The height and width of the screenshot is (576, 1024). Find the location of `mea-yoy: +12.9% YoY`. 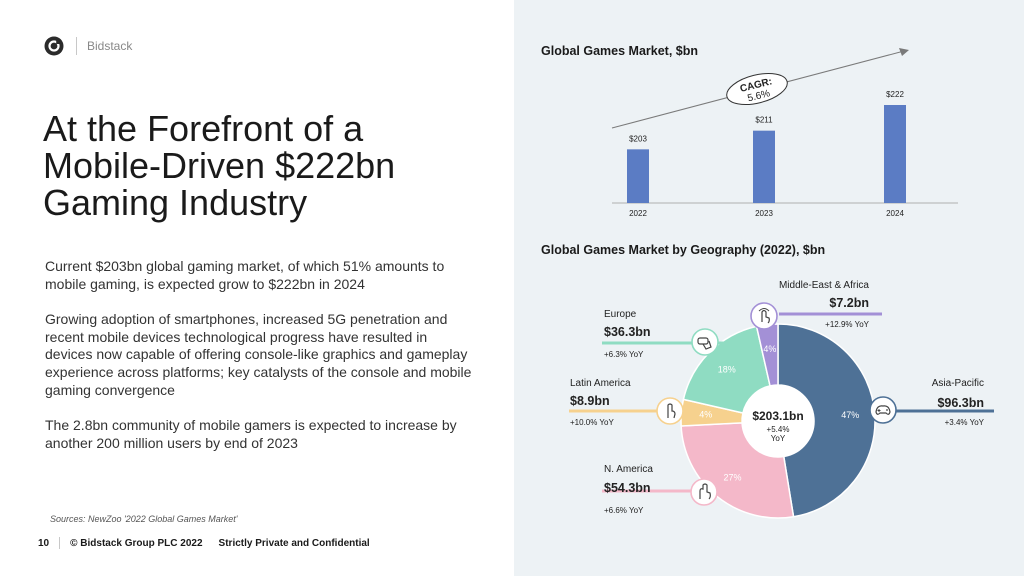

mea-yoy: +12.9% YoY is located at coordinates (847, 324).